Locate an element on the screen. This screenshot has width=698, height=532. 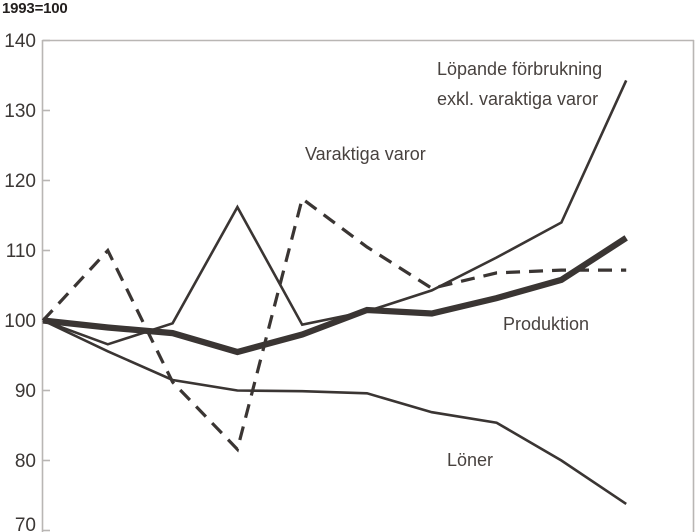
y-tick-label-100: 100 is located at coordinates (20, 321).